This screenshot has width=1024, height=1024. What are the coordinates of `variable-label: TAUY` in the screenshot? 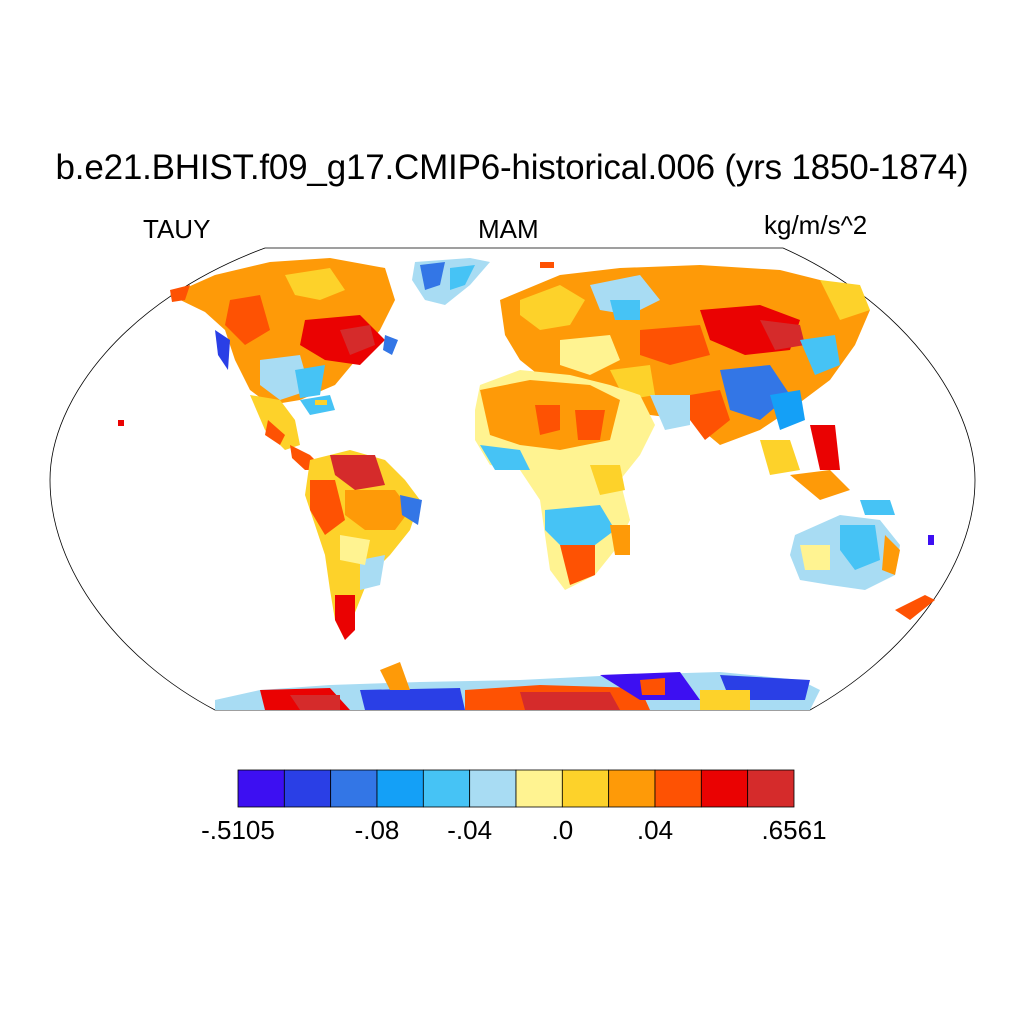 It's located at (177, 229).